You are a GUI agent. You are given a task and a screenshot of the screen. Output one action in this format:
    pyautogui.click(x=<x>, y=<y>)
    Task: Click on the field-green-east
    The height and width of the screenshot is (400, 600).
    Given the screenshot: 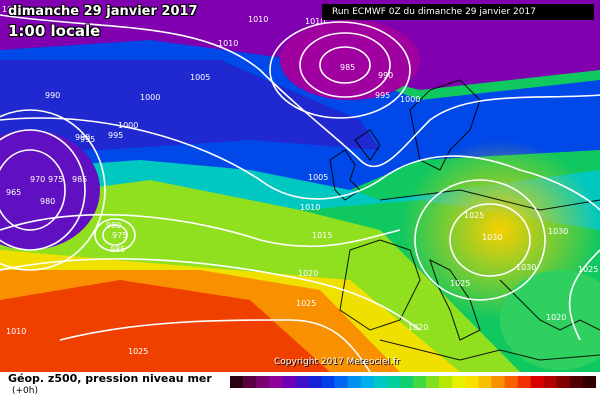 What is the action you would take?
    pyautogui.click(x=550, y=320)
    